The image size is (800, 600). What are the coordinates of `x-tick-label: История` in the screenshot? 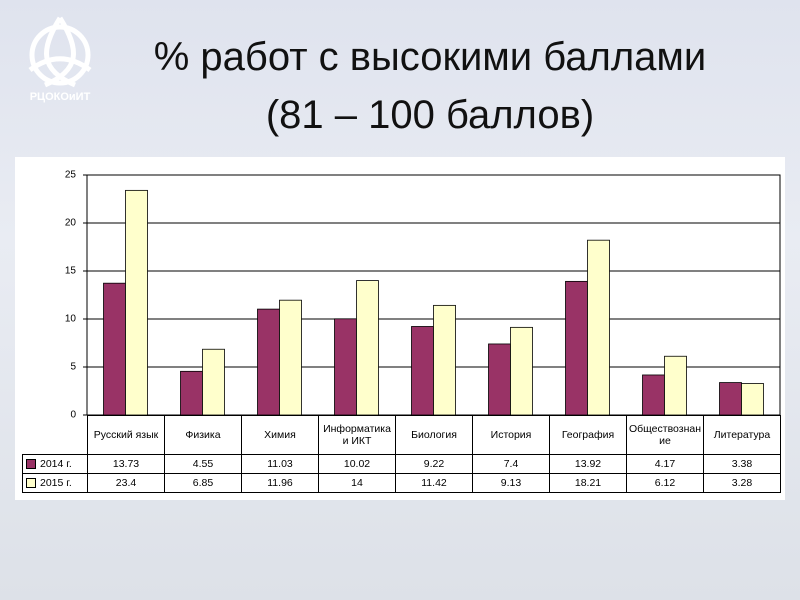 It's located at (511, 435).